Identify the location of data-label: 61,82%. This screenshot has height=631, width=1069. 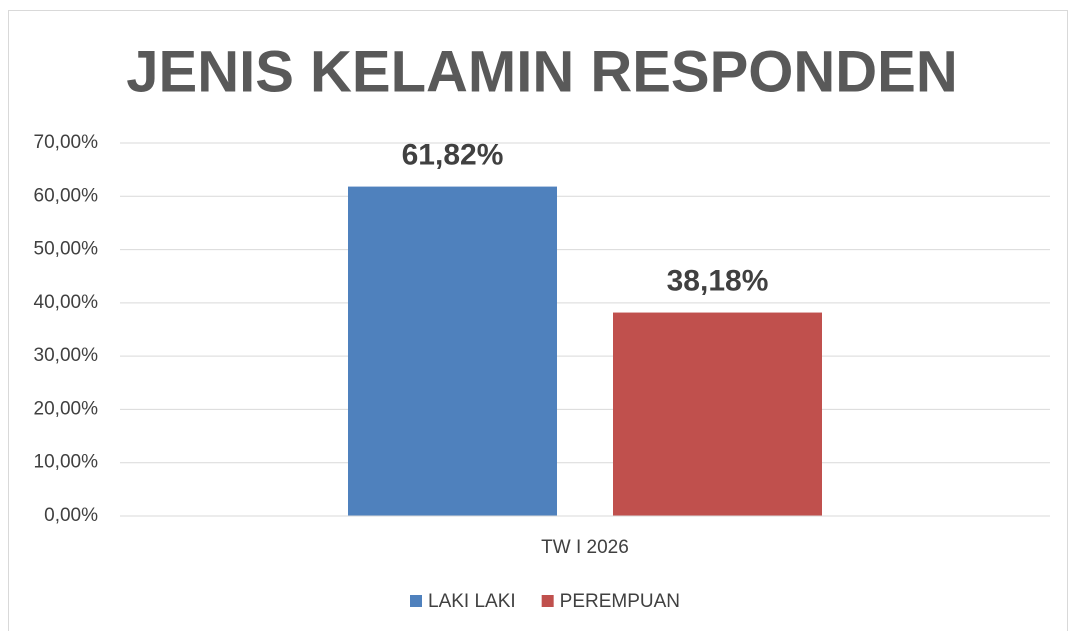
(453, 155).